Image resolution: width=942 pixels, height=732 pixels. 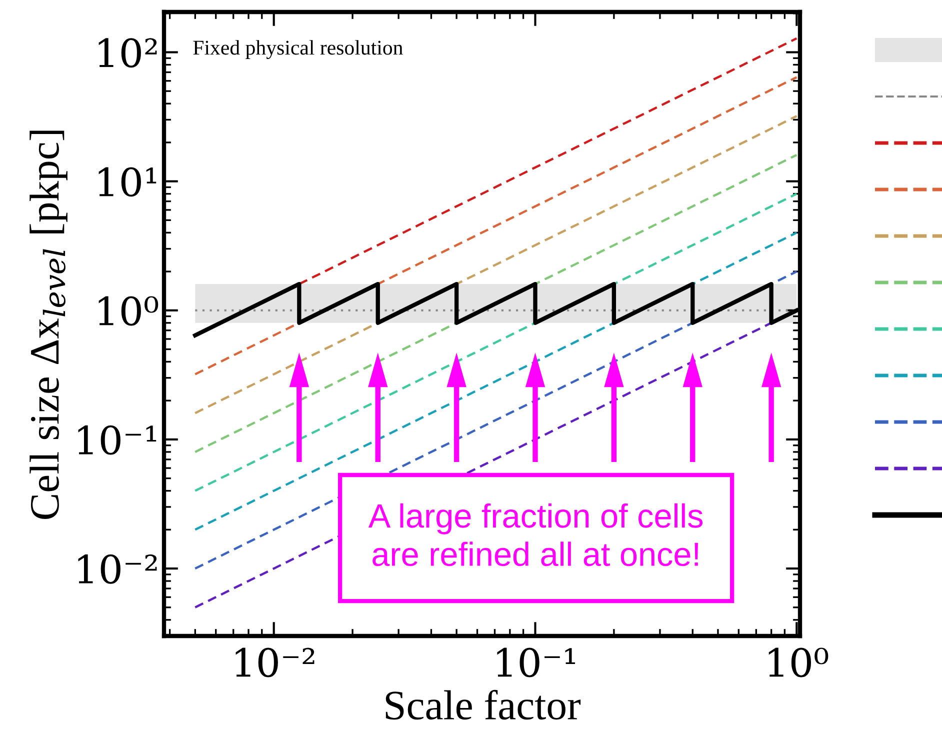 What do you see at coordinates (127, 182) in the screenshot?
I see `y-tick-label: 10¹` at bounding box center [127, 182].